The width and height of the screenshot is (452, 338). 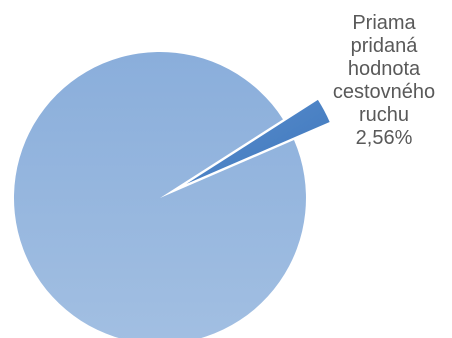 I want to click on pie-slice-small, so click(x=258, y=141).